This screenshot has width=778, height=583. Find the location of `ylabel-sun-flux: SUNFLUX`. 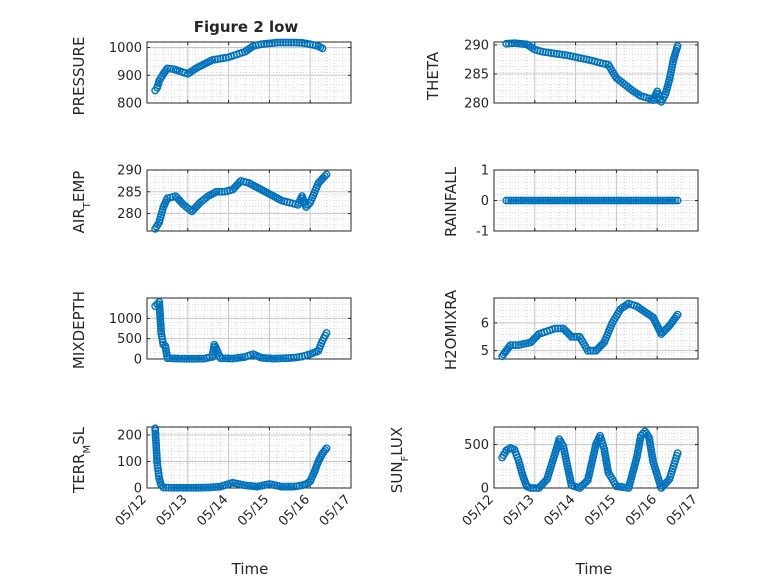

ylabel-sun-flux: SUNFLUX is located at coordinates (399, 460).